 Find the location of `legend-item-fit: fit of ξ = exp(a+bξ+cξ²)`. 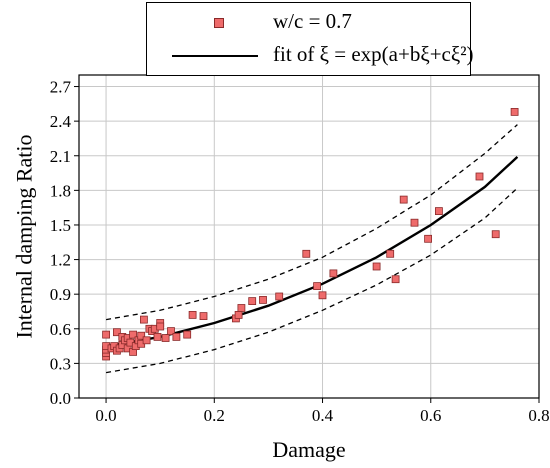

legend-item-fit: fit of ξ = exp(a+bξ+cξ²) is located at coordinates (310, 56).